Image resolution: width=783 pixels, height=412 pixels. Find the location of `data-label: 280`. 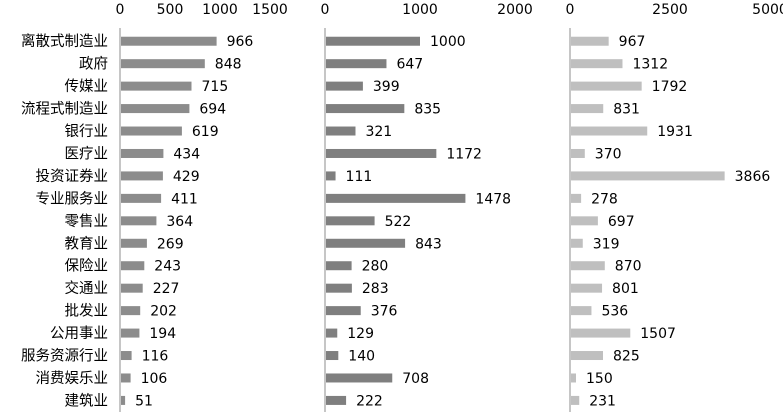

data-label: 280 is located at coordinates (375, 267).